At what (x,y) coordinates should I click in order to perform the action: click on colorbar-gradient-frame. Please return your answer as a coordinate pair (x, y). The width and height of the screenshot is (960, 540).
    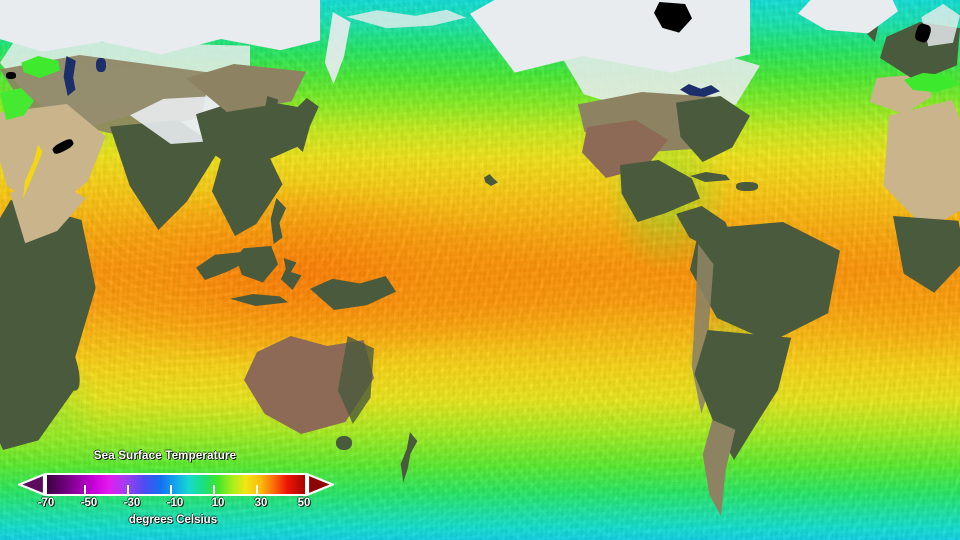
    Looking at the image, I should click on (176, 484).